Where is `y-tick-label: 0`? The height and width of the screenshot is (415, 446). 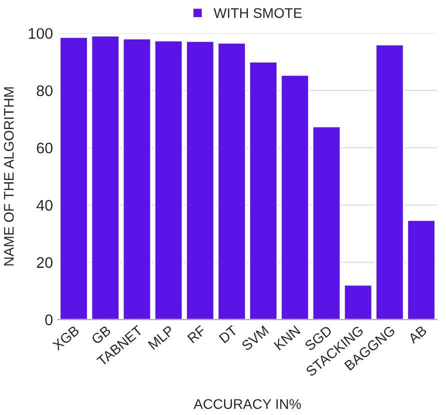
y-tick-label: 0 is located at coordinates (49, 320).